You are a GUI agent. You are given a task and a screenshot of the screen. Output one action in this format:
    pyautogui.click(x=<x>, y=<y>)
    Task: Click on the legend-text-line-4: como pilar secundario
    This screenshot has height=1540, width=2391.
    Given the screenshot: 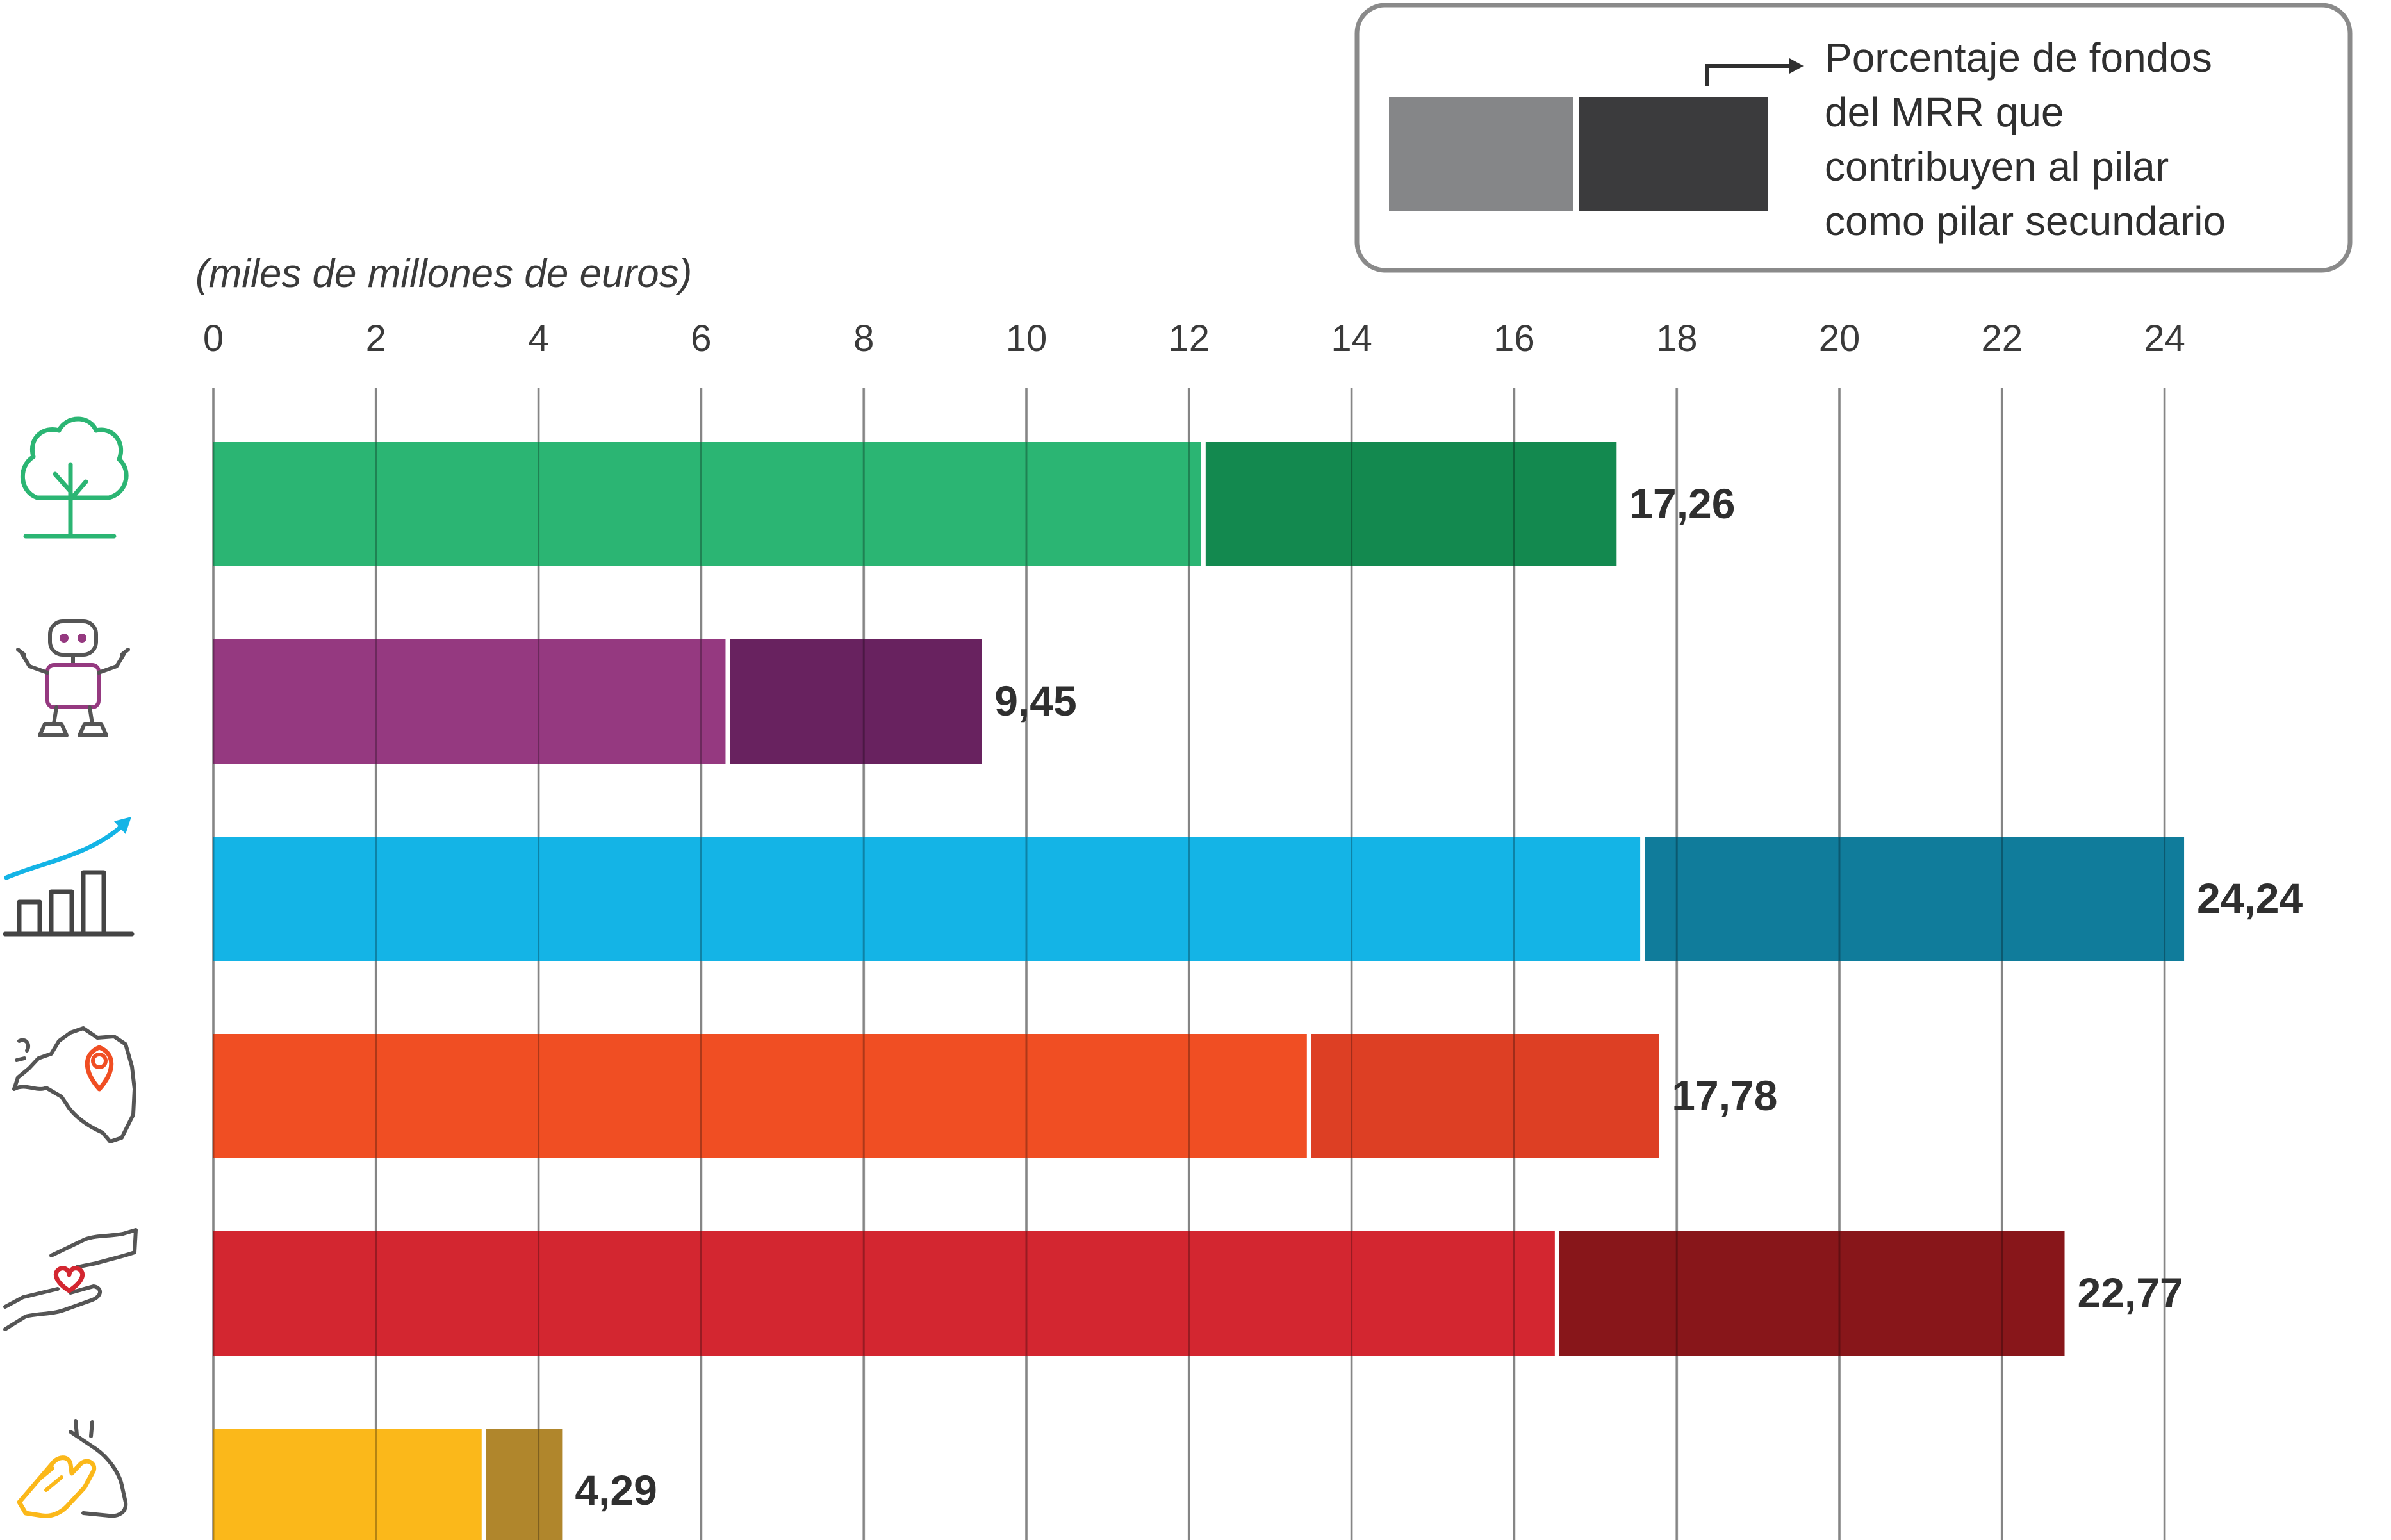 What is the action you would take?
    pyautogui.click(x=2025, y=221)
    